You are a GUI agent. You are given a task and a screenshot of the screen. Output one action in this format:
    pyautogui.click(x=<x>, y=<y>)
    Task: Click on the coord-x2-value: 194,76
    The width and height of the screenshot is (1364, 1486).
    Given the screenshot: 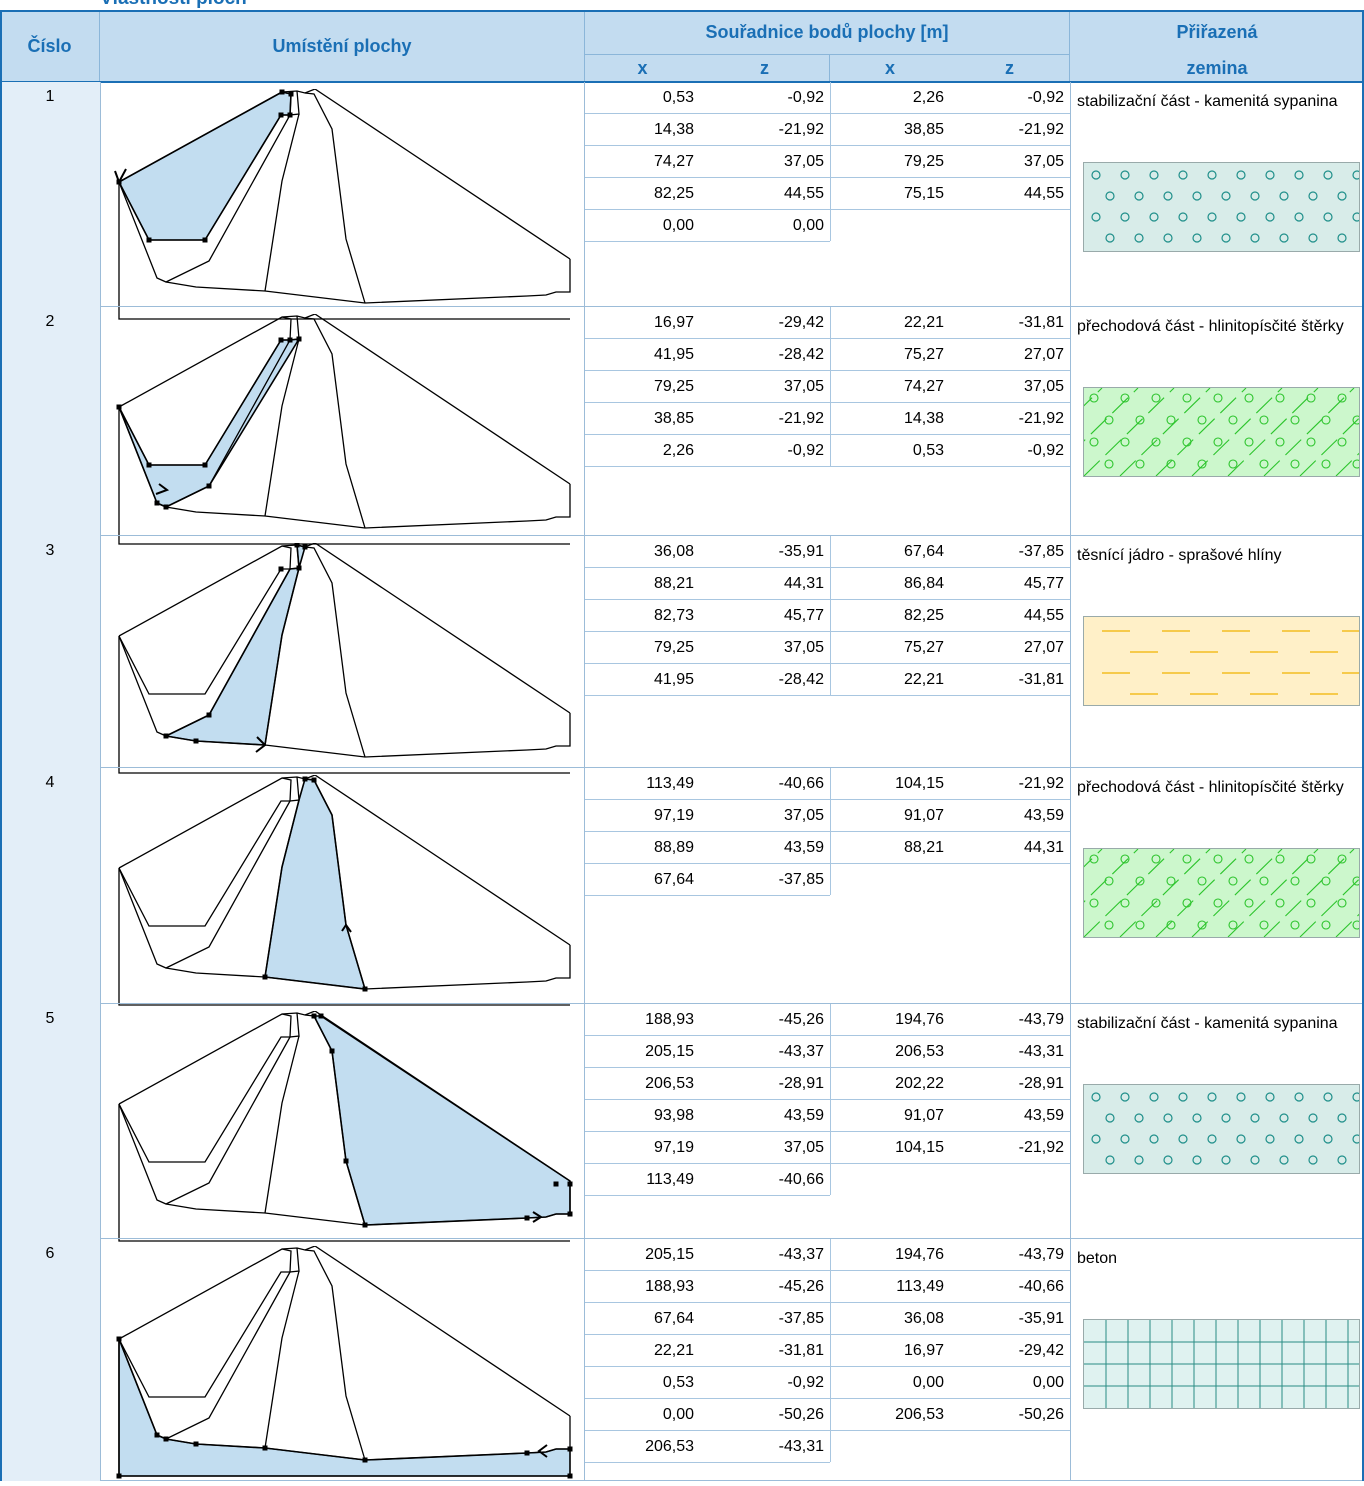 What is the action you would take?
    pyautogui.click(x=919, y=1019)
    